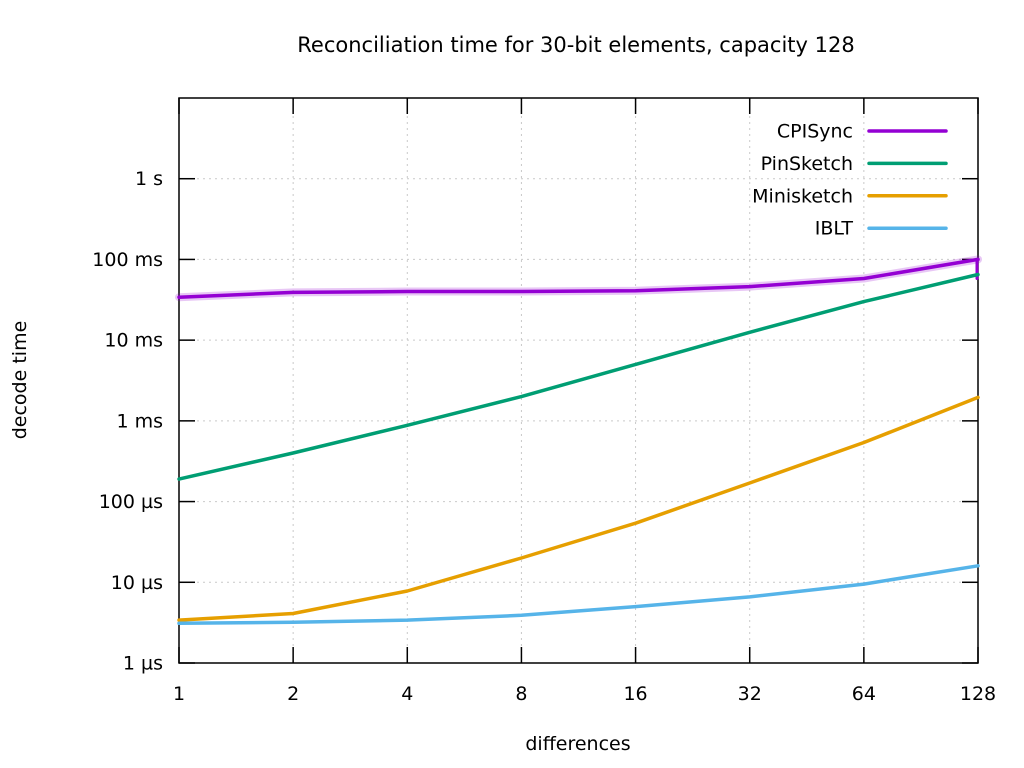 The image size is (1024, 768). Describe the element at coordinates (131, 502) in the screenshot. I see `y-tick-label: 100 µs` at that location.